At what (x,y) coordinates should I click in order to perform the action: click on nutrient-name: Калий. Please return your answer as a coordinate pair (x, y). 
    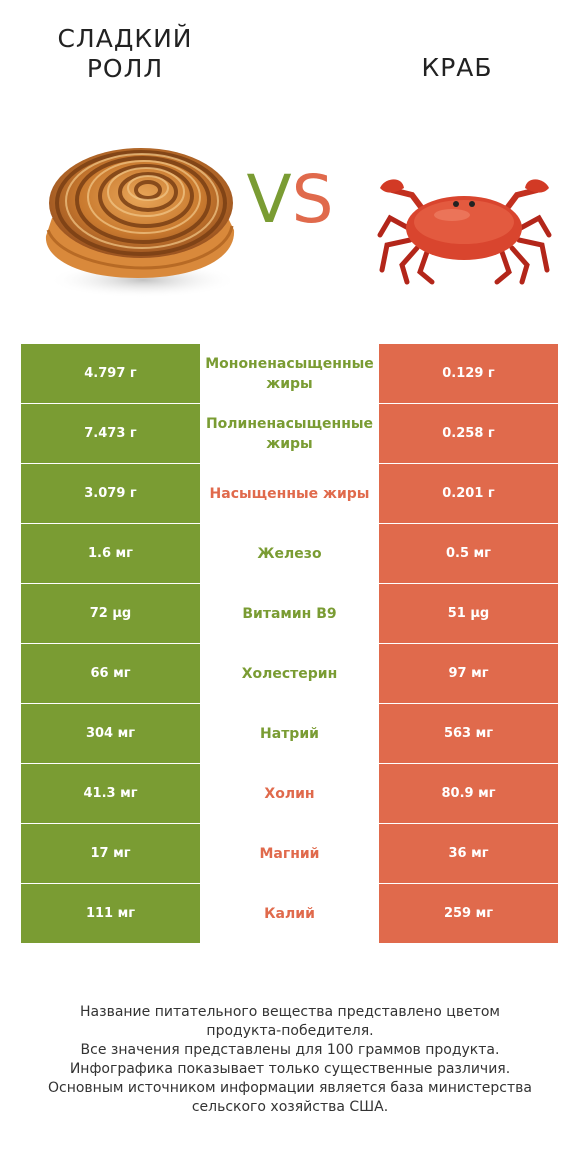
    Looking at the image, I should click on (289, 913).